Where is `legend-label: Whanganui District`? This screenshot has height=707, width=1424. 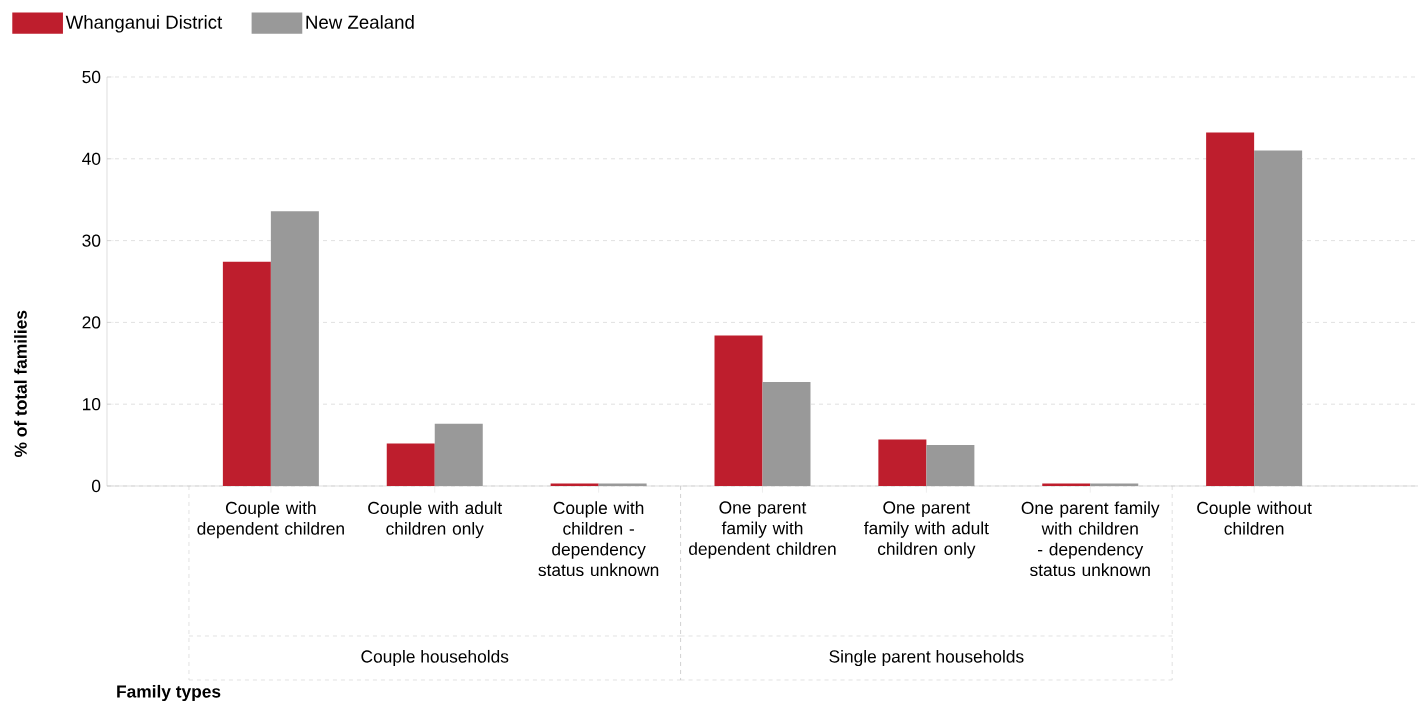
legend-label: Whanganui District is located at coordinates (144, 24).